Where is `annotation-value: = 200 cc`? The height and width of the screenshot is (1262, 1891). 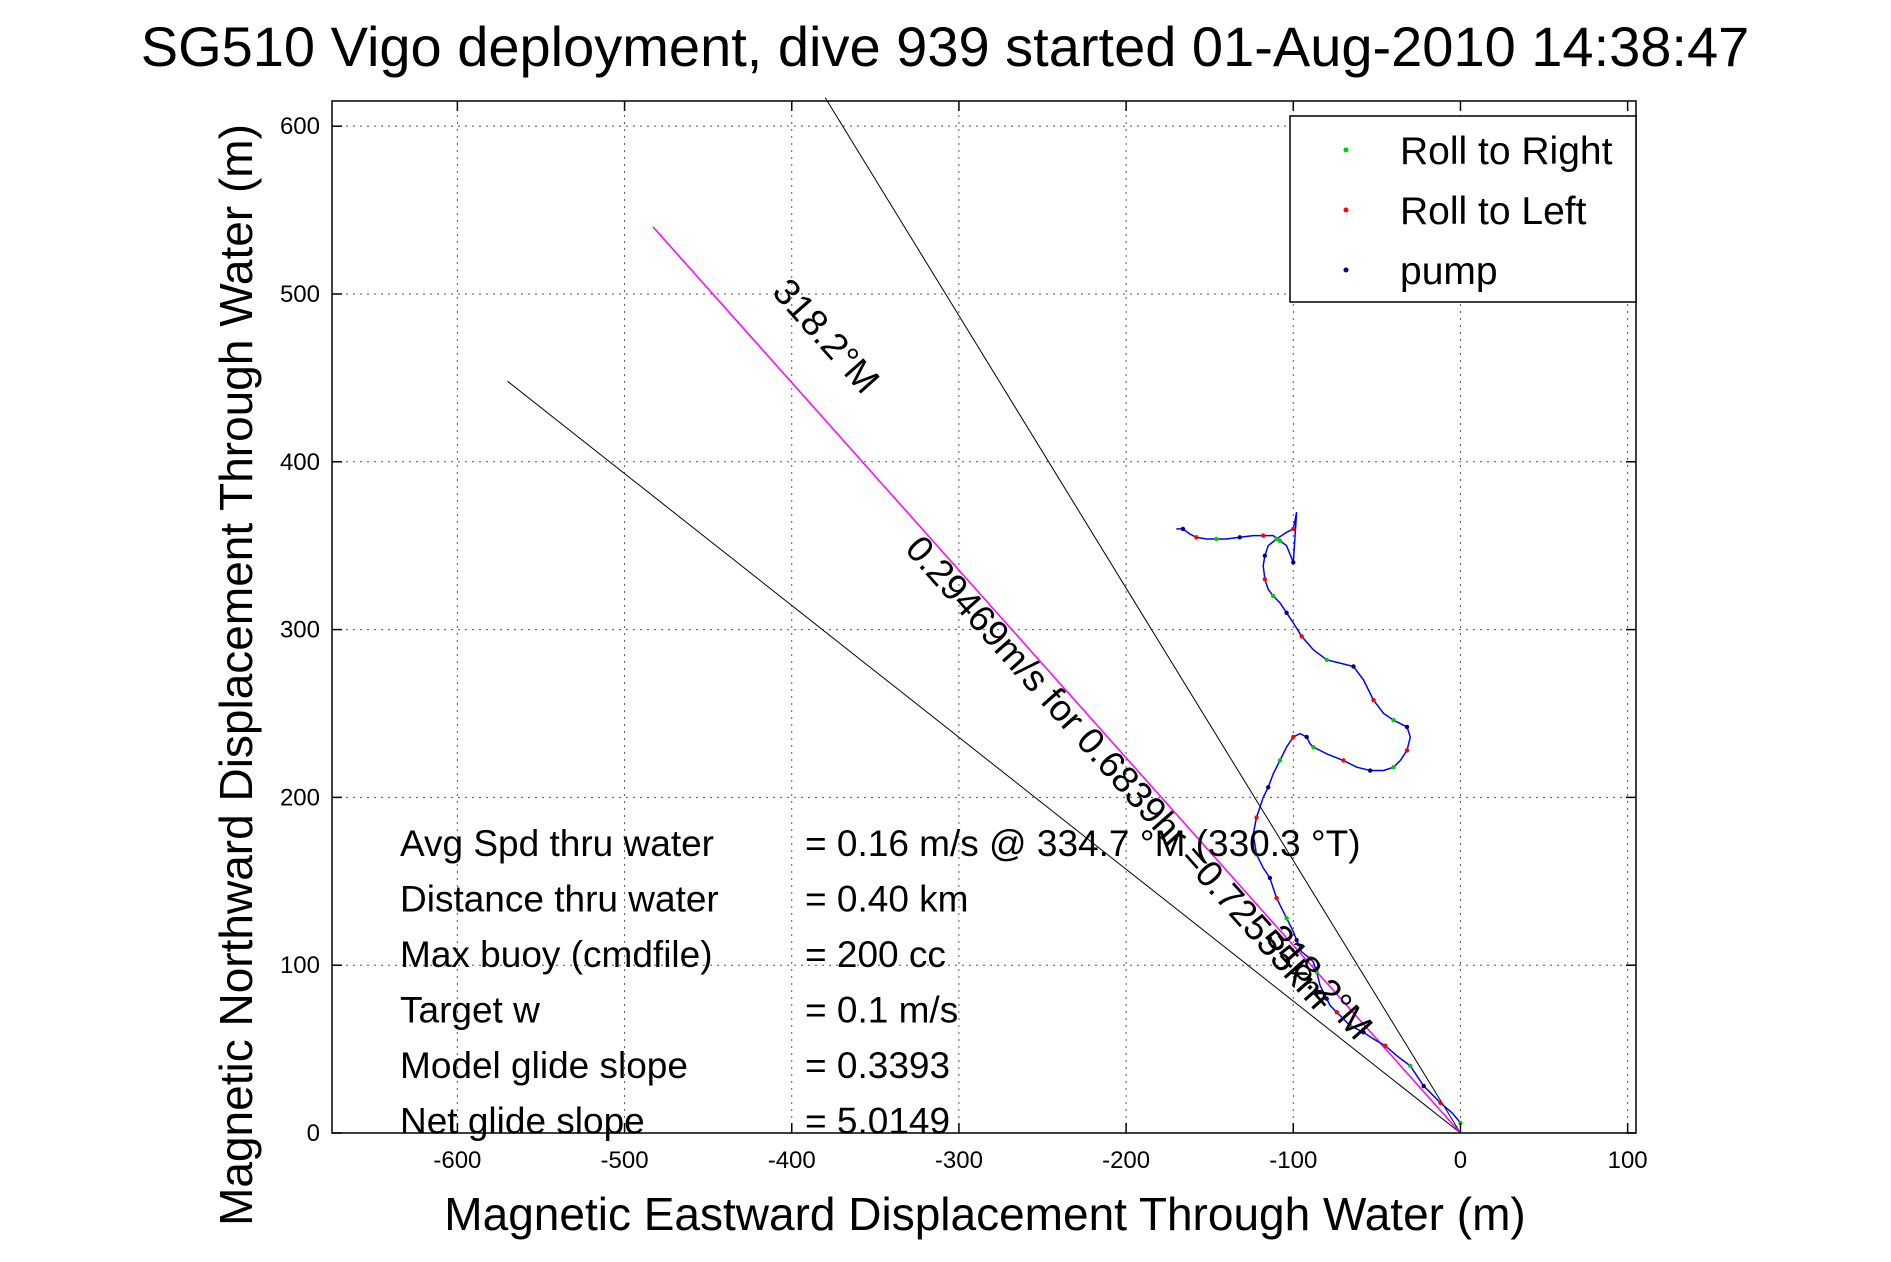
annotation-value: = 200 cc is located at coordinates (875, 954).